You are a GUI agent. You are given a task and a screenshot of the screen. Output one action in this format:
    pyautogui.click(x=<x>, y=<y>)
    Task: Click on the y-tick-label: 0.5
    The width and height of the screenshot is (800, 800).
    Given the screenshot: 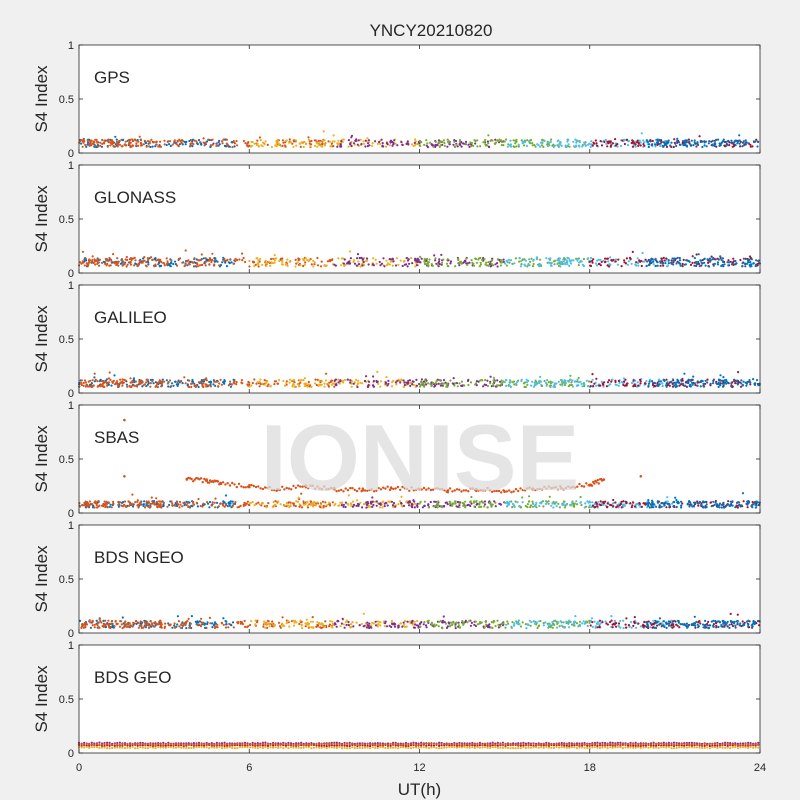 What is the action you would take?
    pyautogui.click(x=66, y=100)
    